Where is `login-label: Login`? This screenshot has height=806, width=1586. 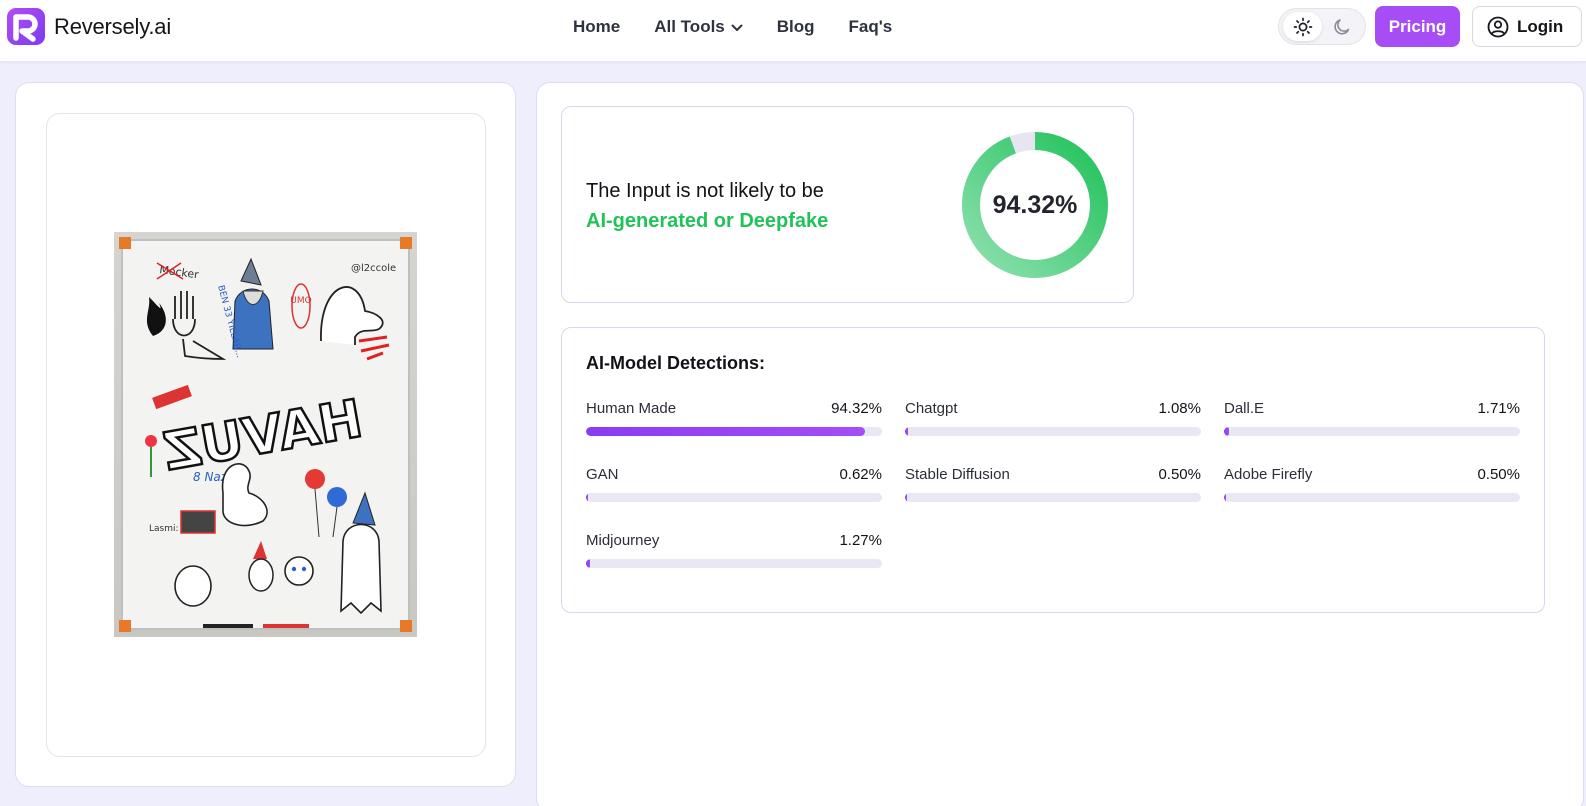 login-label: Login is located at coordinates (1540, 26).